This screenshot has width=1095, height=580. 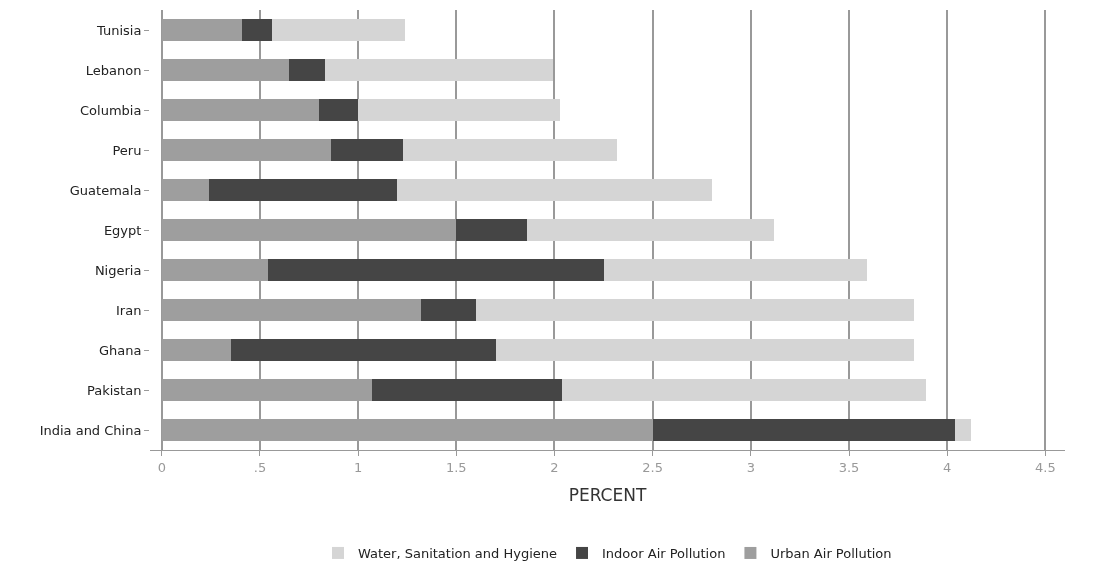 What do you see at coordinates (849, 467) in the screenshot?
I see `x-tick-label: 3.5` at bounding box center [849, 467].